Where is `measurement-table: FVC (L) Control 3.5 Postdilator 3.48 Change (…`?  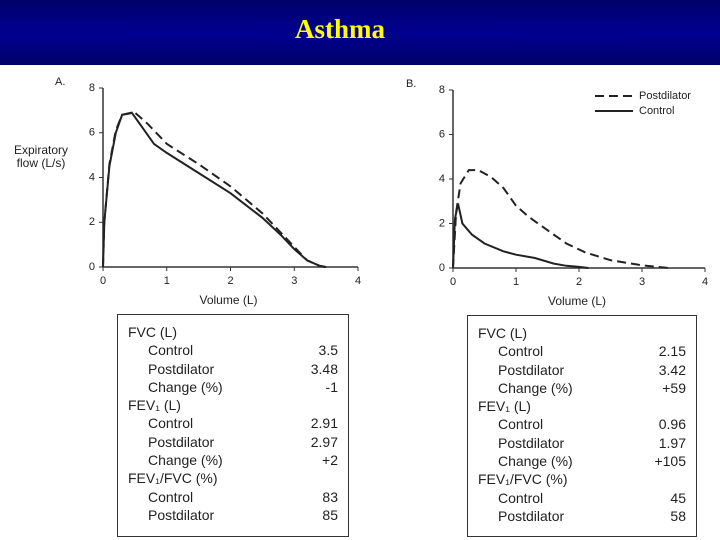 measurement-table: FVC (L) Control 3.5 Postdilator 3.48 Change (… is located at coordinates (233, 425).